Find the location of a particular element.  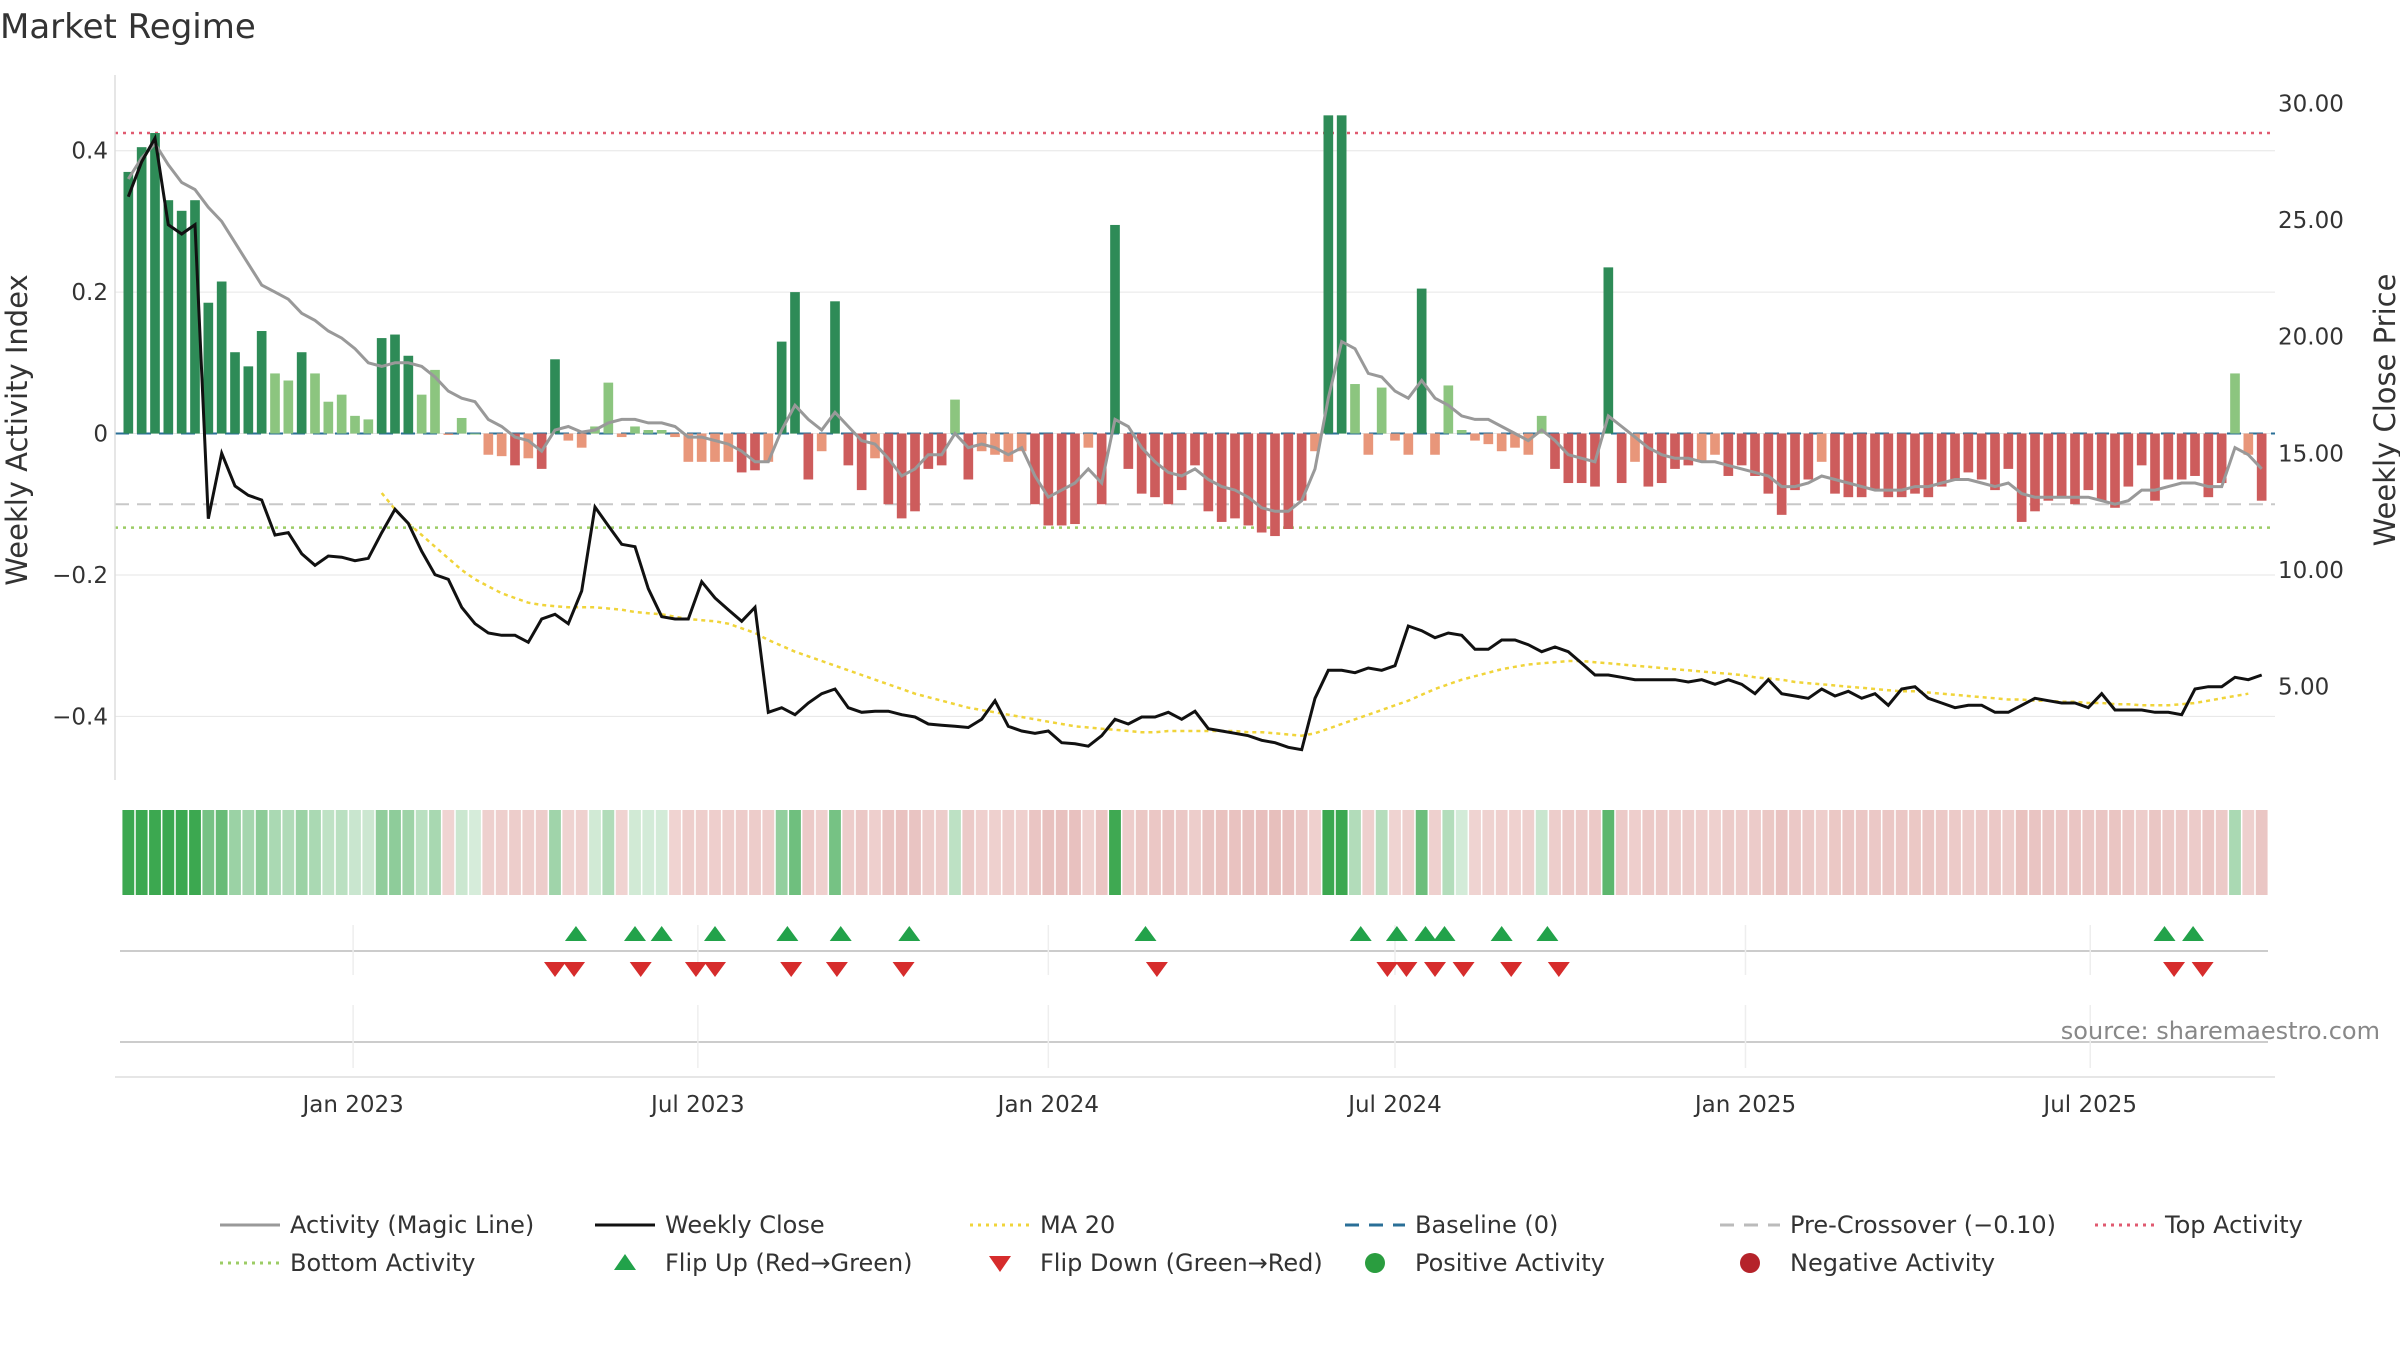

legend-swatch is located at coordinates (1000, 1264).